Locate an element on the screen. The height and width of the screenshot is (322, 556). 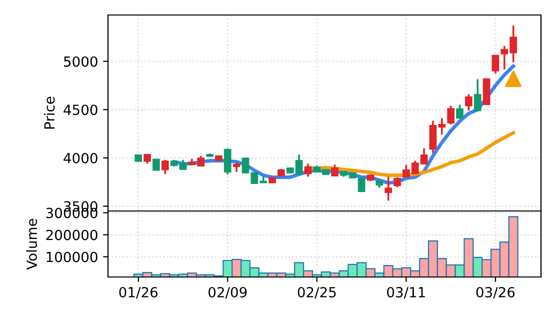
x-tick-label: 01/26 is located at coordinates (138, 292).